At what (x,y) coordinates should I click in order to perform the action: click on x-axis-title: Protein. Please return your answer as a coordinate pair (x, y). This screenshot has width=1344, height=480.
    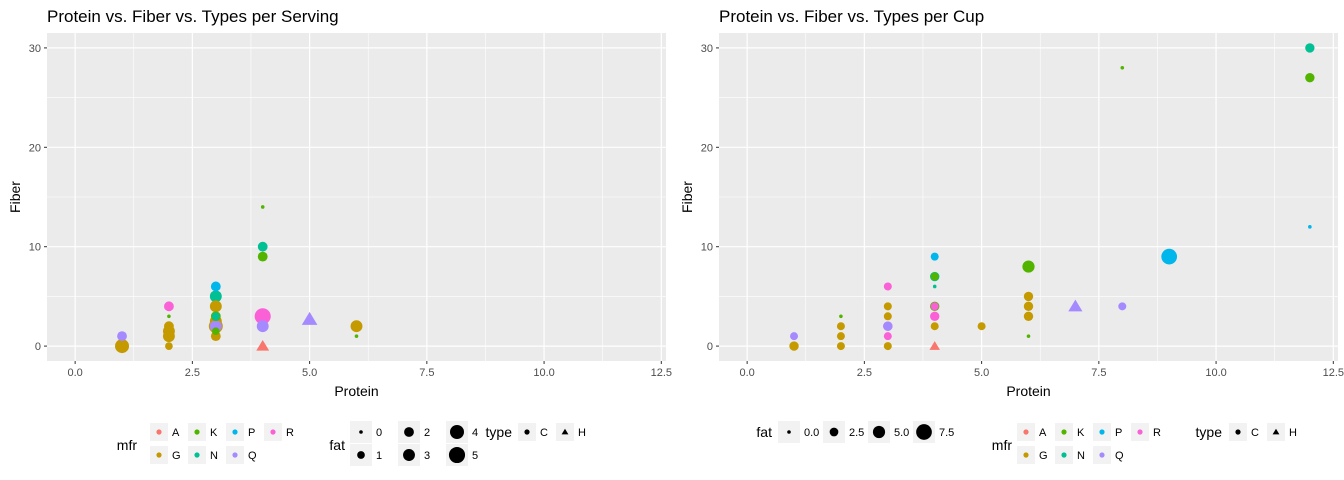
    Looking at the image, I should click on (356, 391).